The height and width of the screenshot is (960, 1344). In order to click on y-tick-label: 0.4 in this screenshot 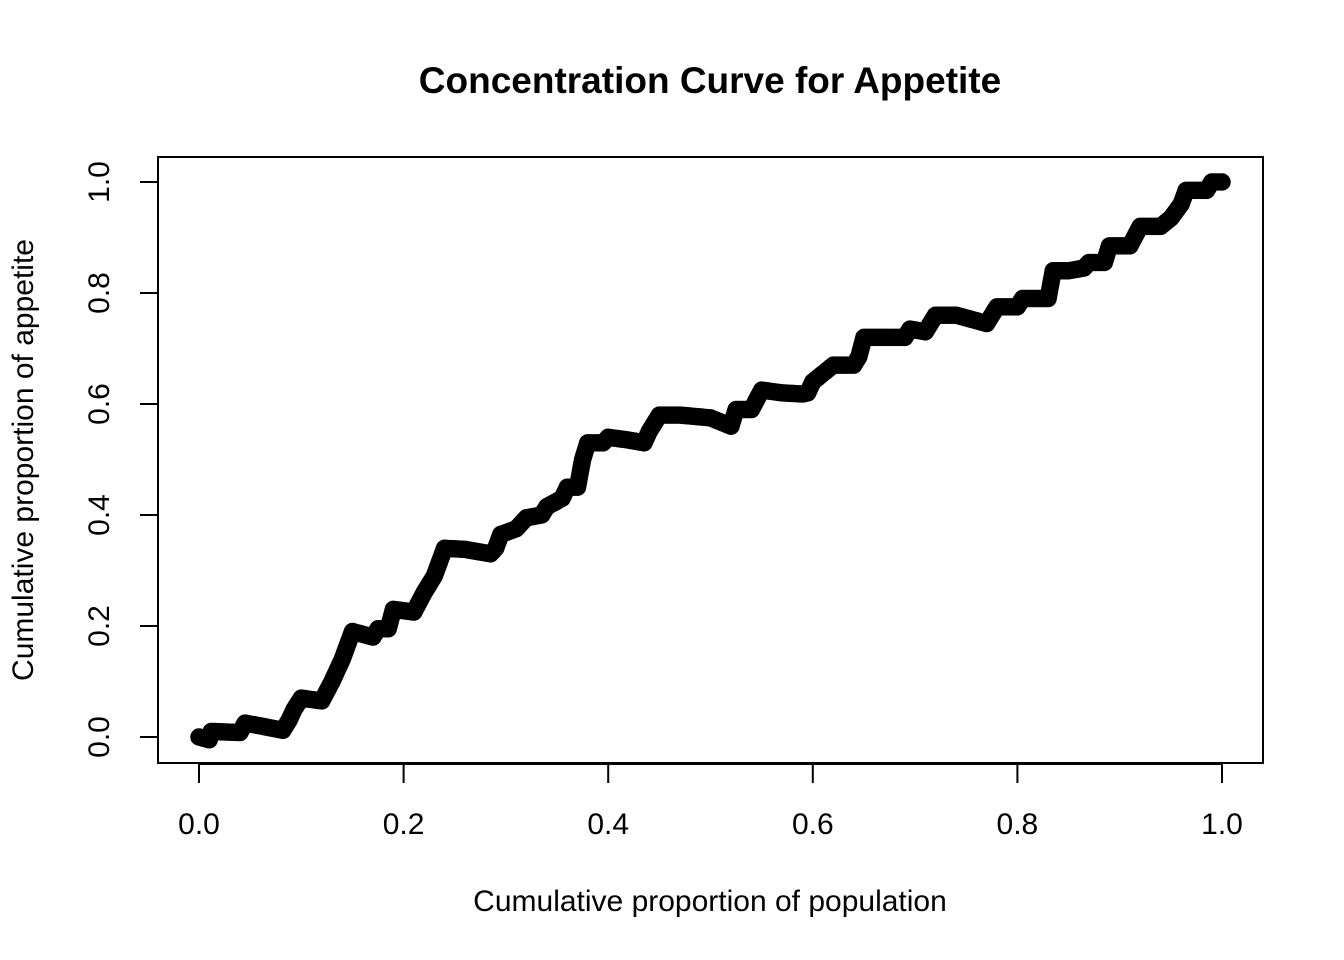, I will do `click(99, 515)`.